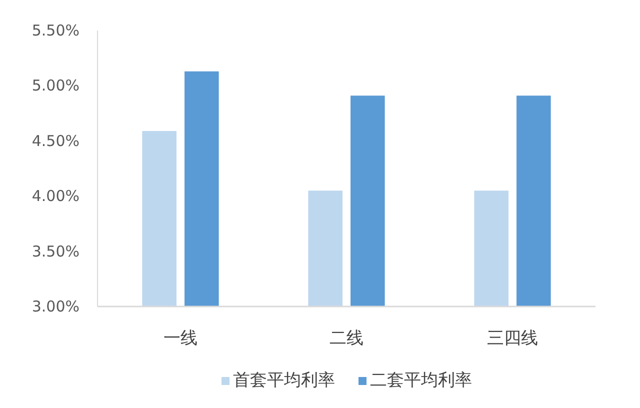 Image resolution: width=640 pixels, height=408 pixels. I want to click on x-tick-label: 三四线, so click(512, 338).